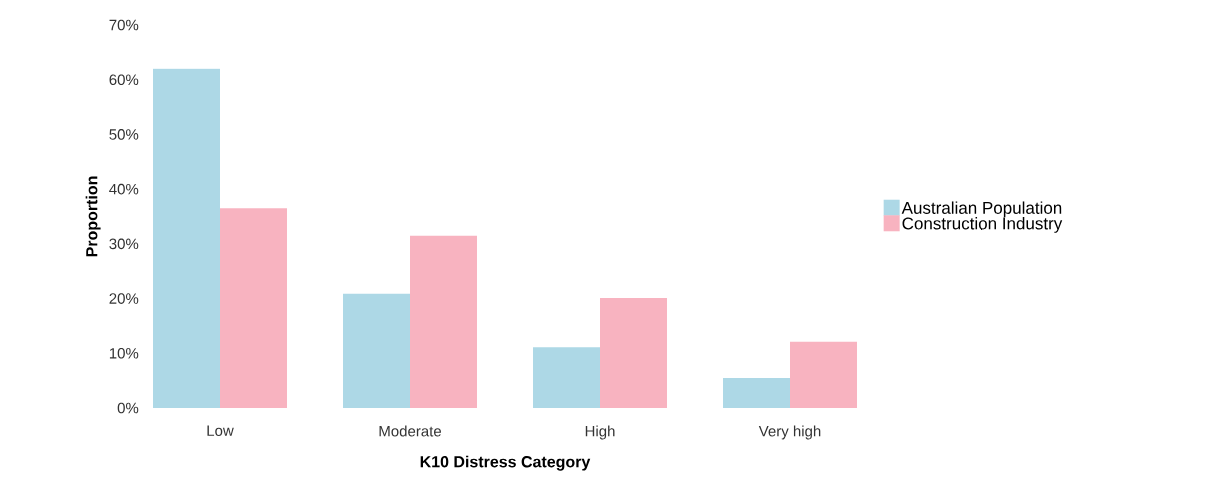 The image size is (1206, 504). What do you see at coordinates (600, 432) in the screenshot?
I see `x-tick-label: High` at bounding box center [600, 432].